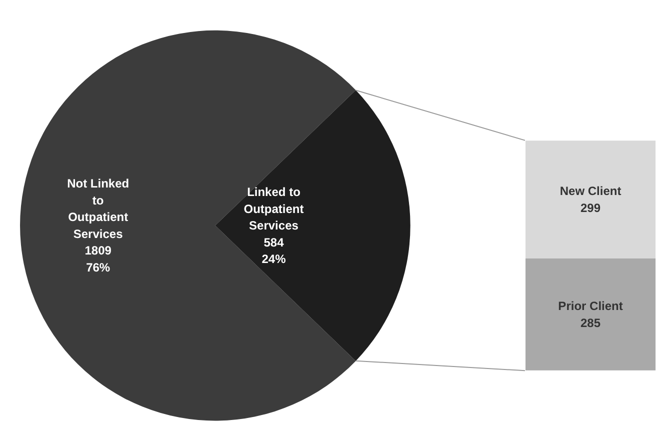 The width and height of the screenshot is (670, 423). What do you see at coordinates (98, 208) in the screenshot?
I see `slice-label: Not Linked to Outpatient Services` at bounding box center [98, 208].